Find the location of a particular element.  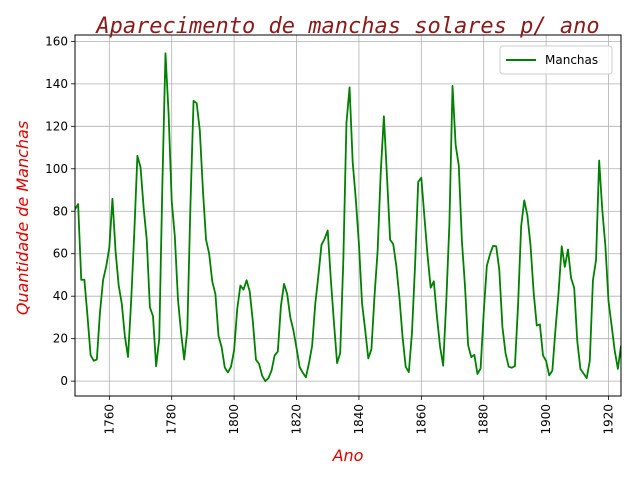

y-tick-label: 80 is located at coordinates (60, 211).